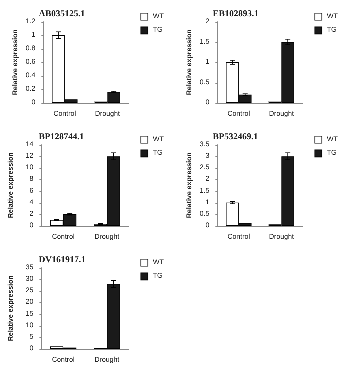 This screenshot has height=370, width=347. What do you see at coordinates (62, 259) in the screenshot?
I see `chart-title: DV161917.1` at bounding box center [62, 259].